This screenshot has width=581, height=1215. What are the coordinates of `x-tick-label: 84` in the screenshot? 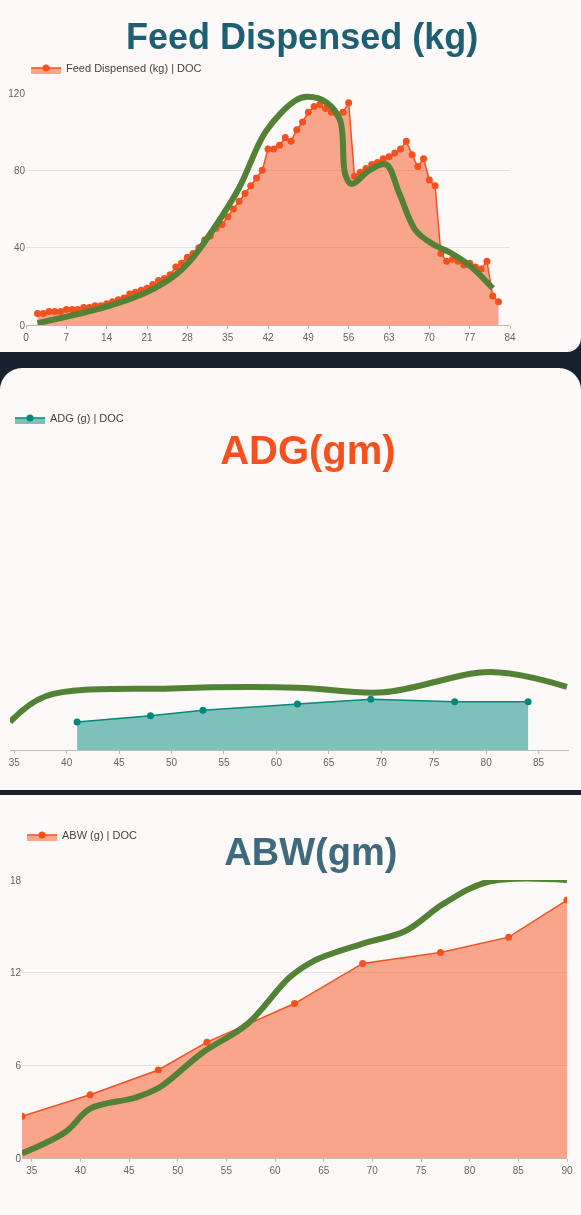 It's located at (510, 337).